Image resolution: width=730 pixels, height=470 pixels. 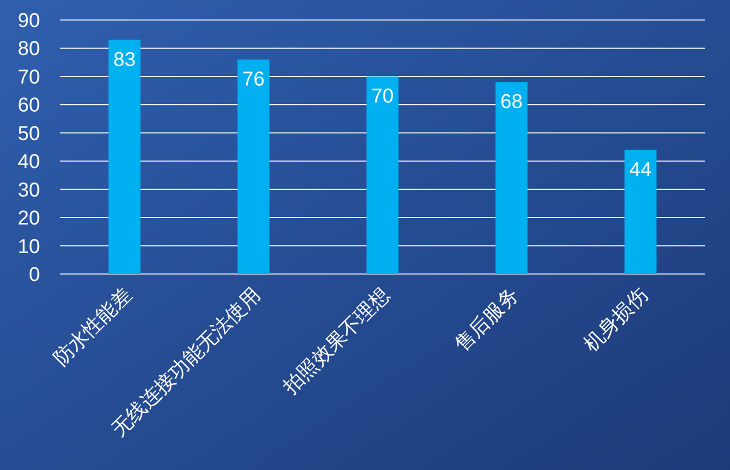 I want to click on x-tick-label: 防水性能差, so click(x=93, y=327).